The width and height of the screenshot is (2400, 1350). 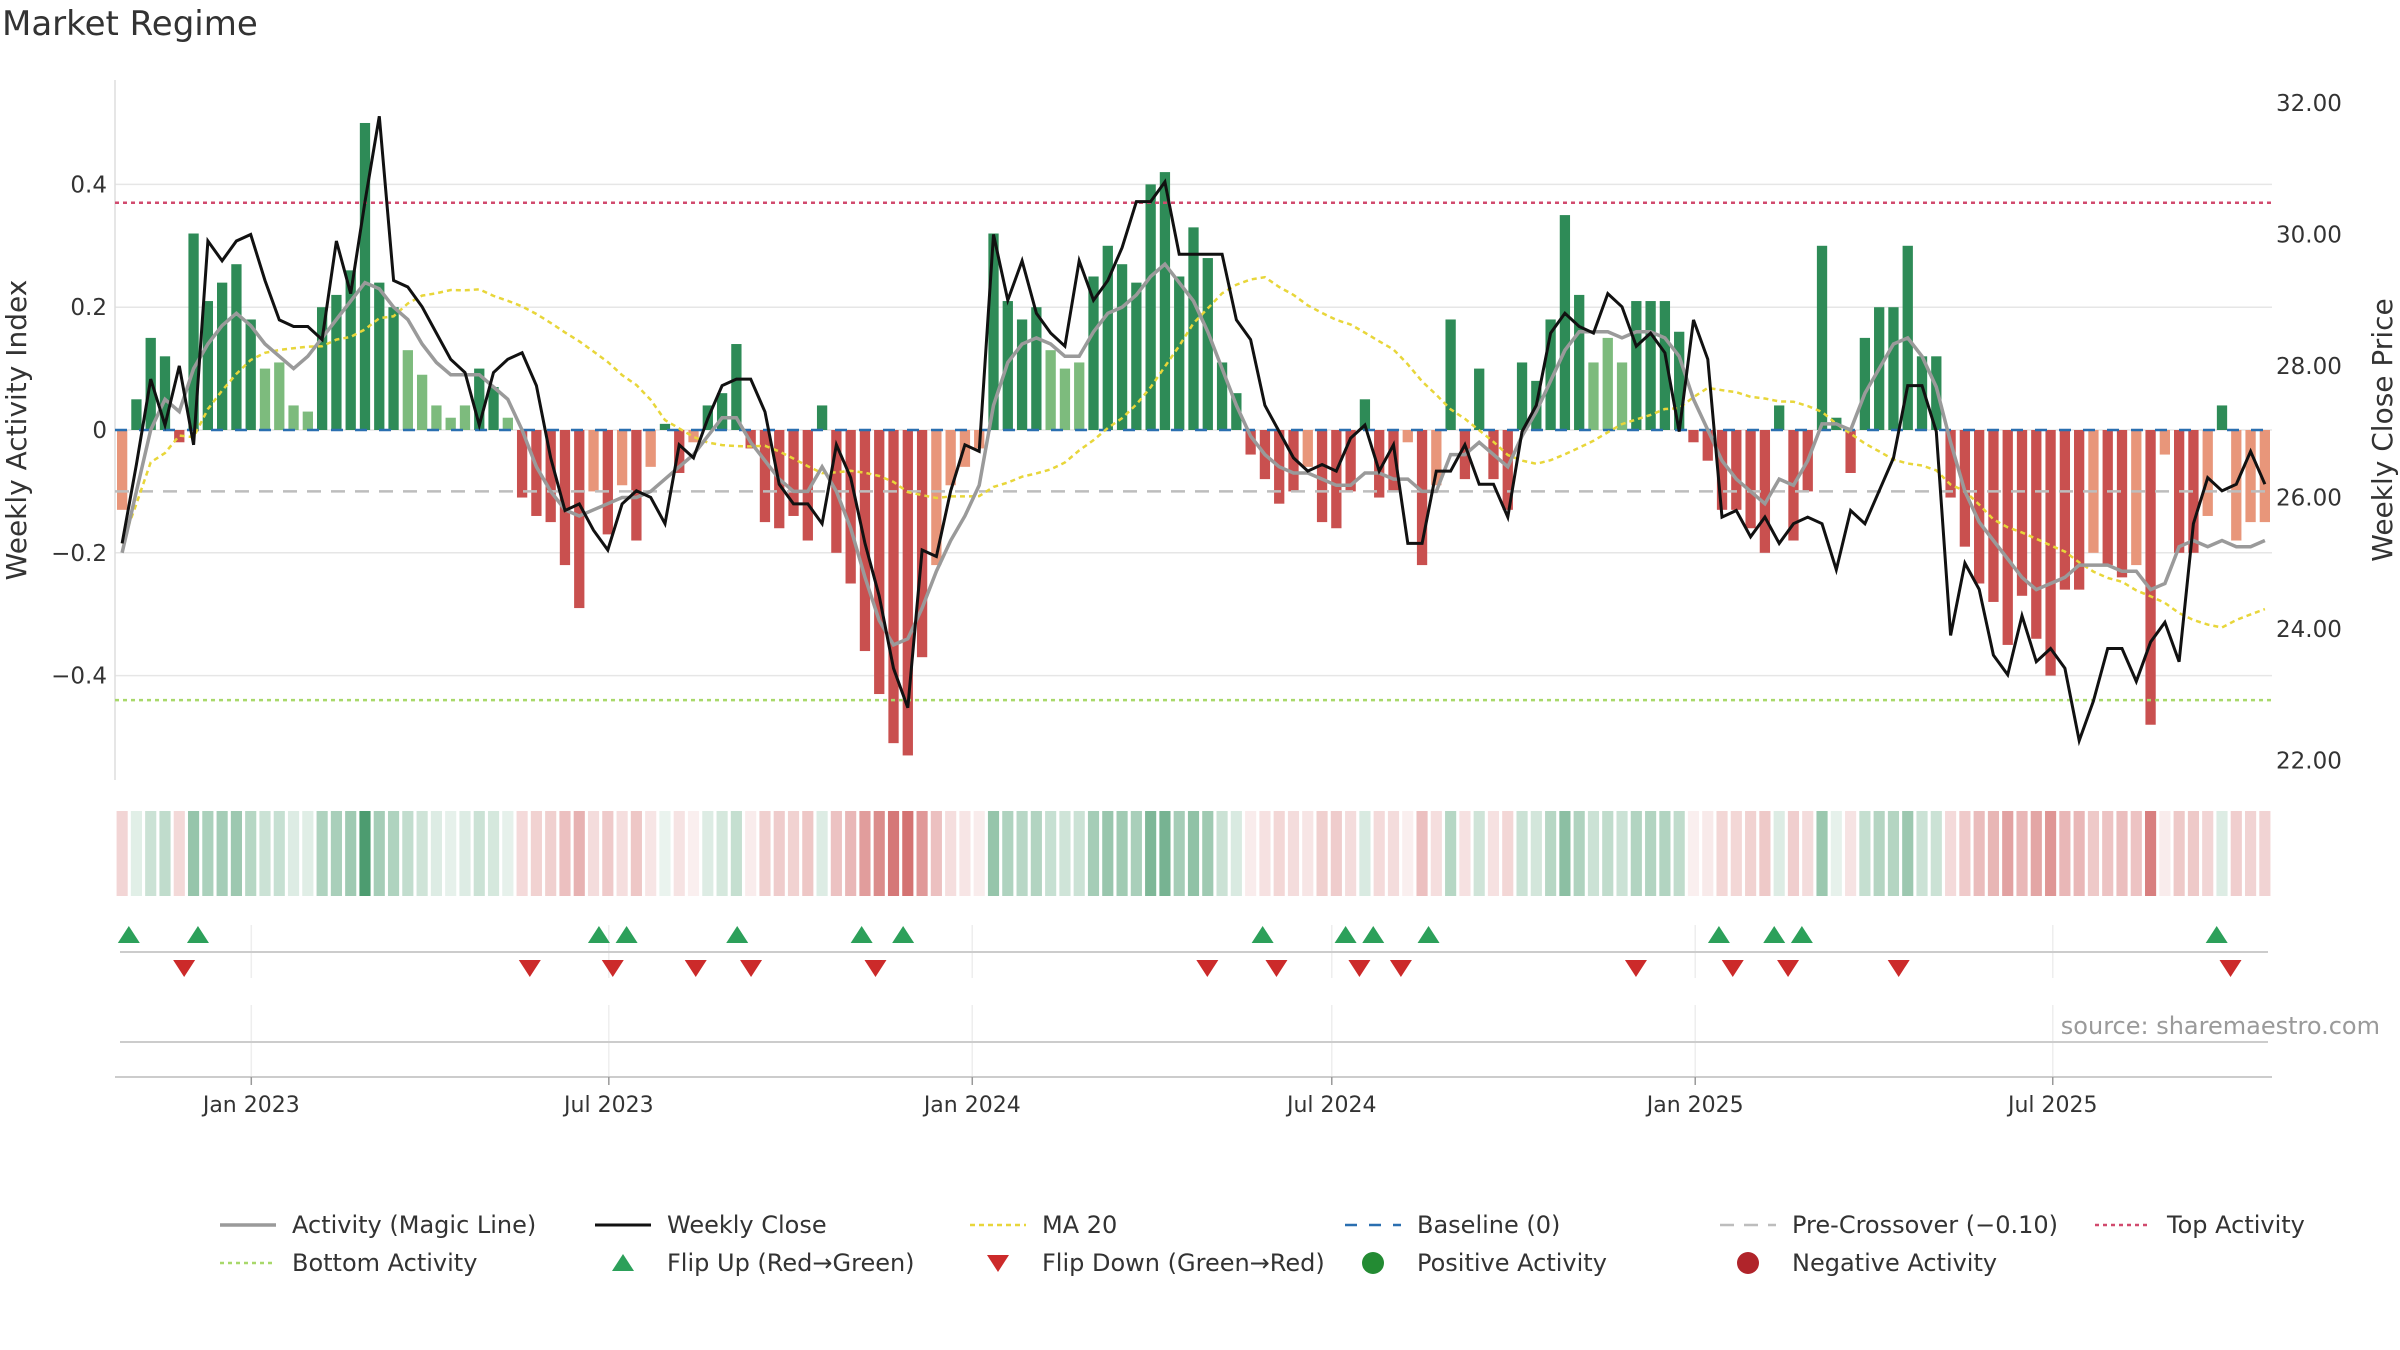 I want to click on x-tick-label: Jan 2023, so click(x=250, y=1105).